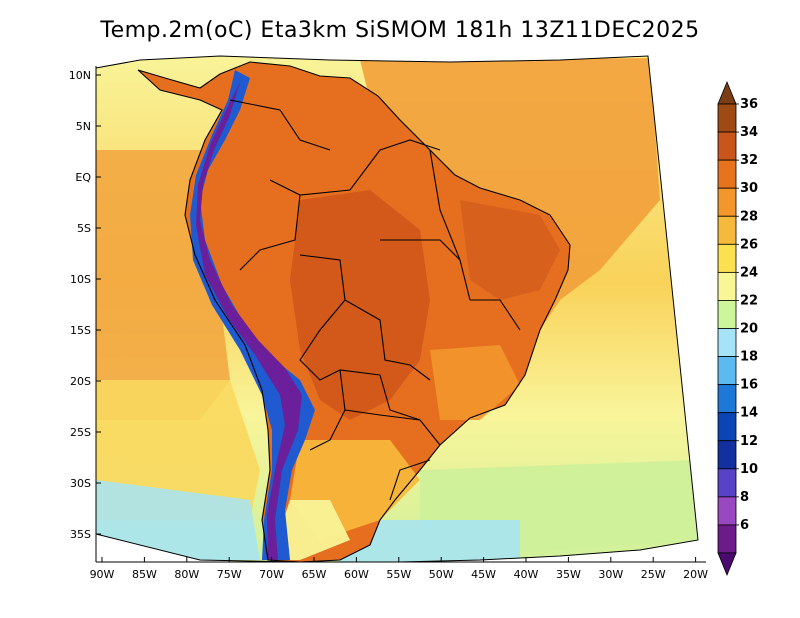 This screenshot has height=618, width=800. Describe the element at coordinates (749, 244) in the screenshot. I see `colorbar-label: 26` at that location.